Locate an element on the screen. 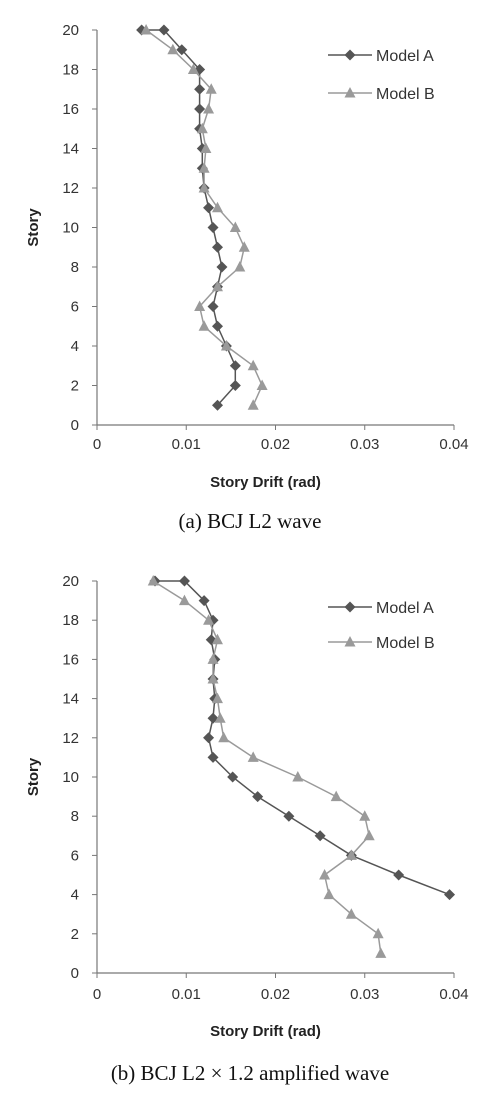  y-tick-label: 4 is located at coordinates (75, 895).